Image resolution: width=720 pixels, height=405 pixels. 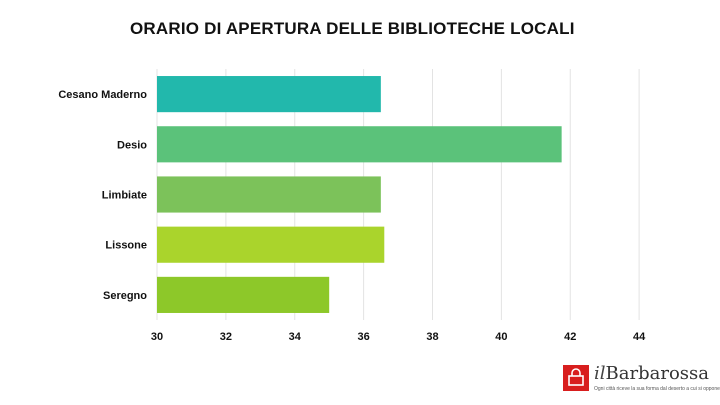 What do you see at coordinates (432, 337) in the screenshot?
I see `x-tick-label: 38` at bounding box center [432, 337].